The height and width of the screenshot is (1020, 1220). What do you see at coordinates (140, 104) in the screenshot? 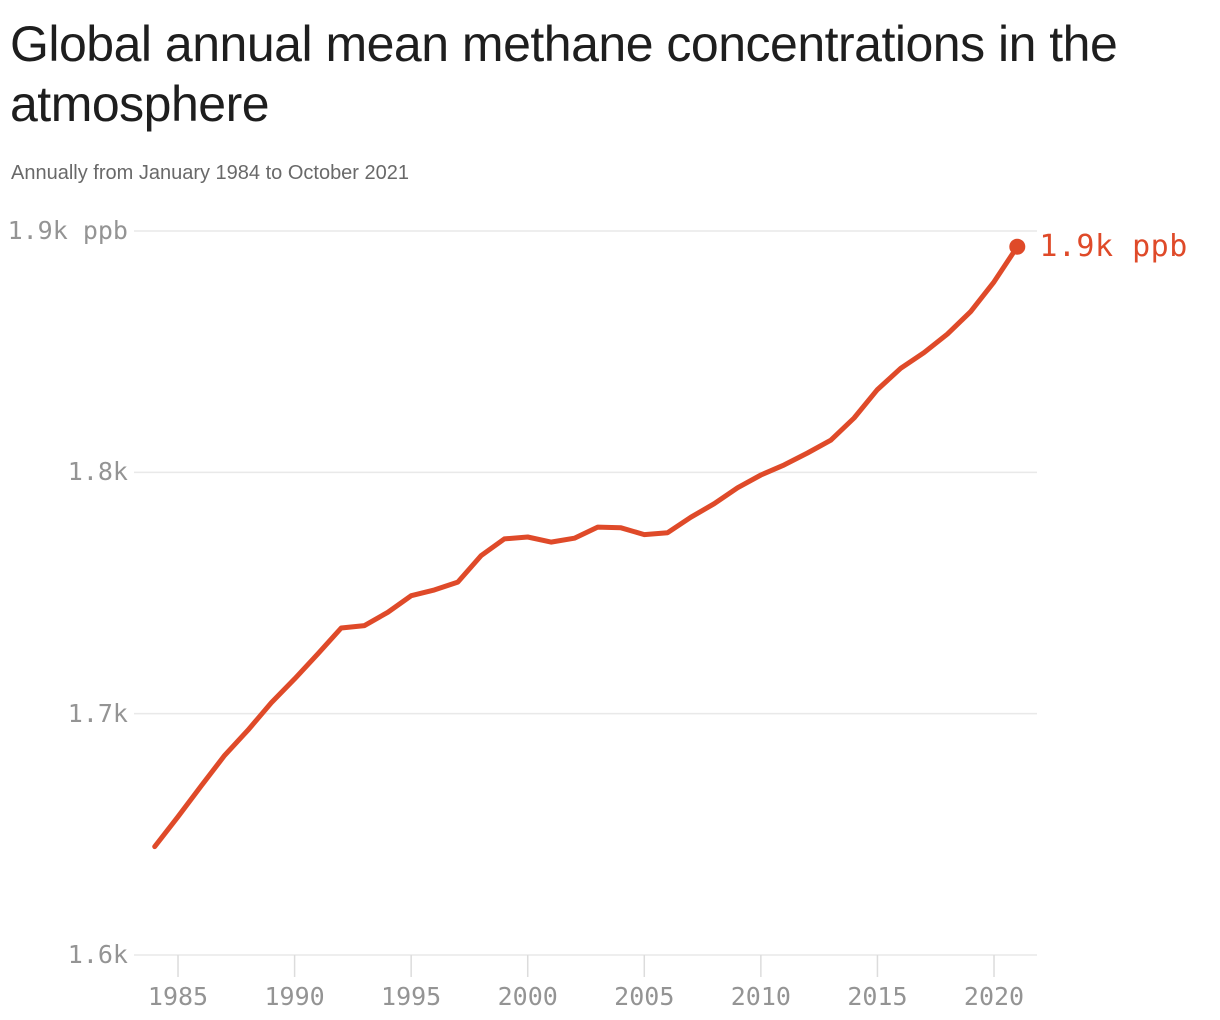
I see `chart-title-line-2: atmosphere` at bounding box center [140, 104].